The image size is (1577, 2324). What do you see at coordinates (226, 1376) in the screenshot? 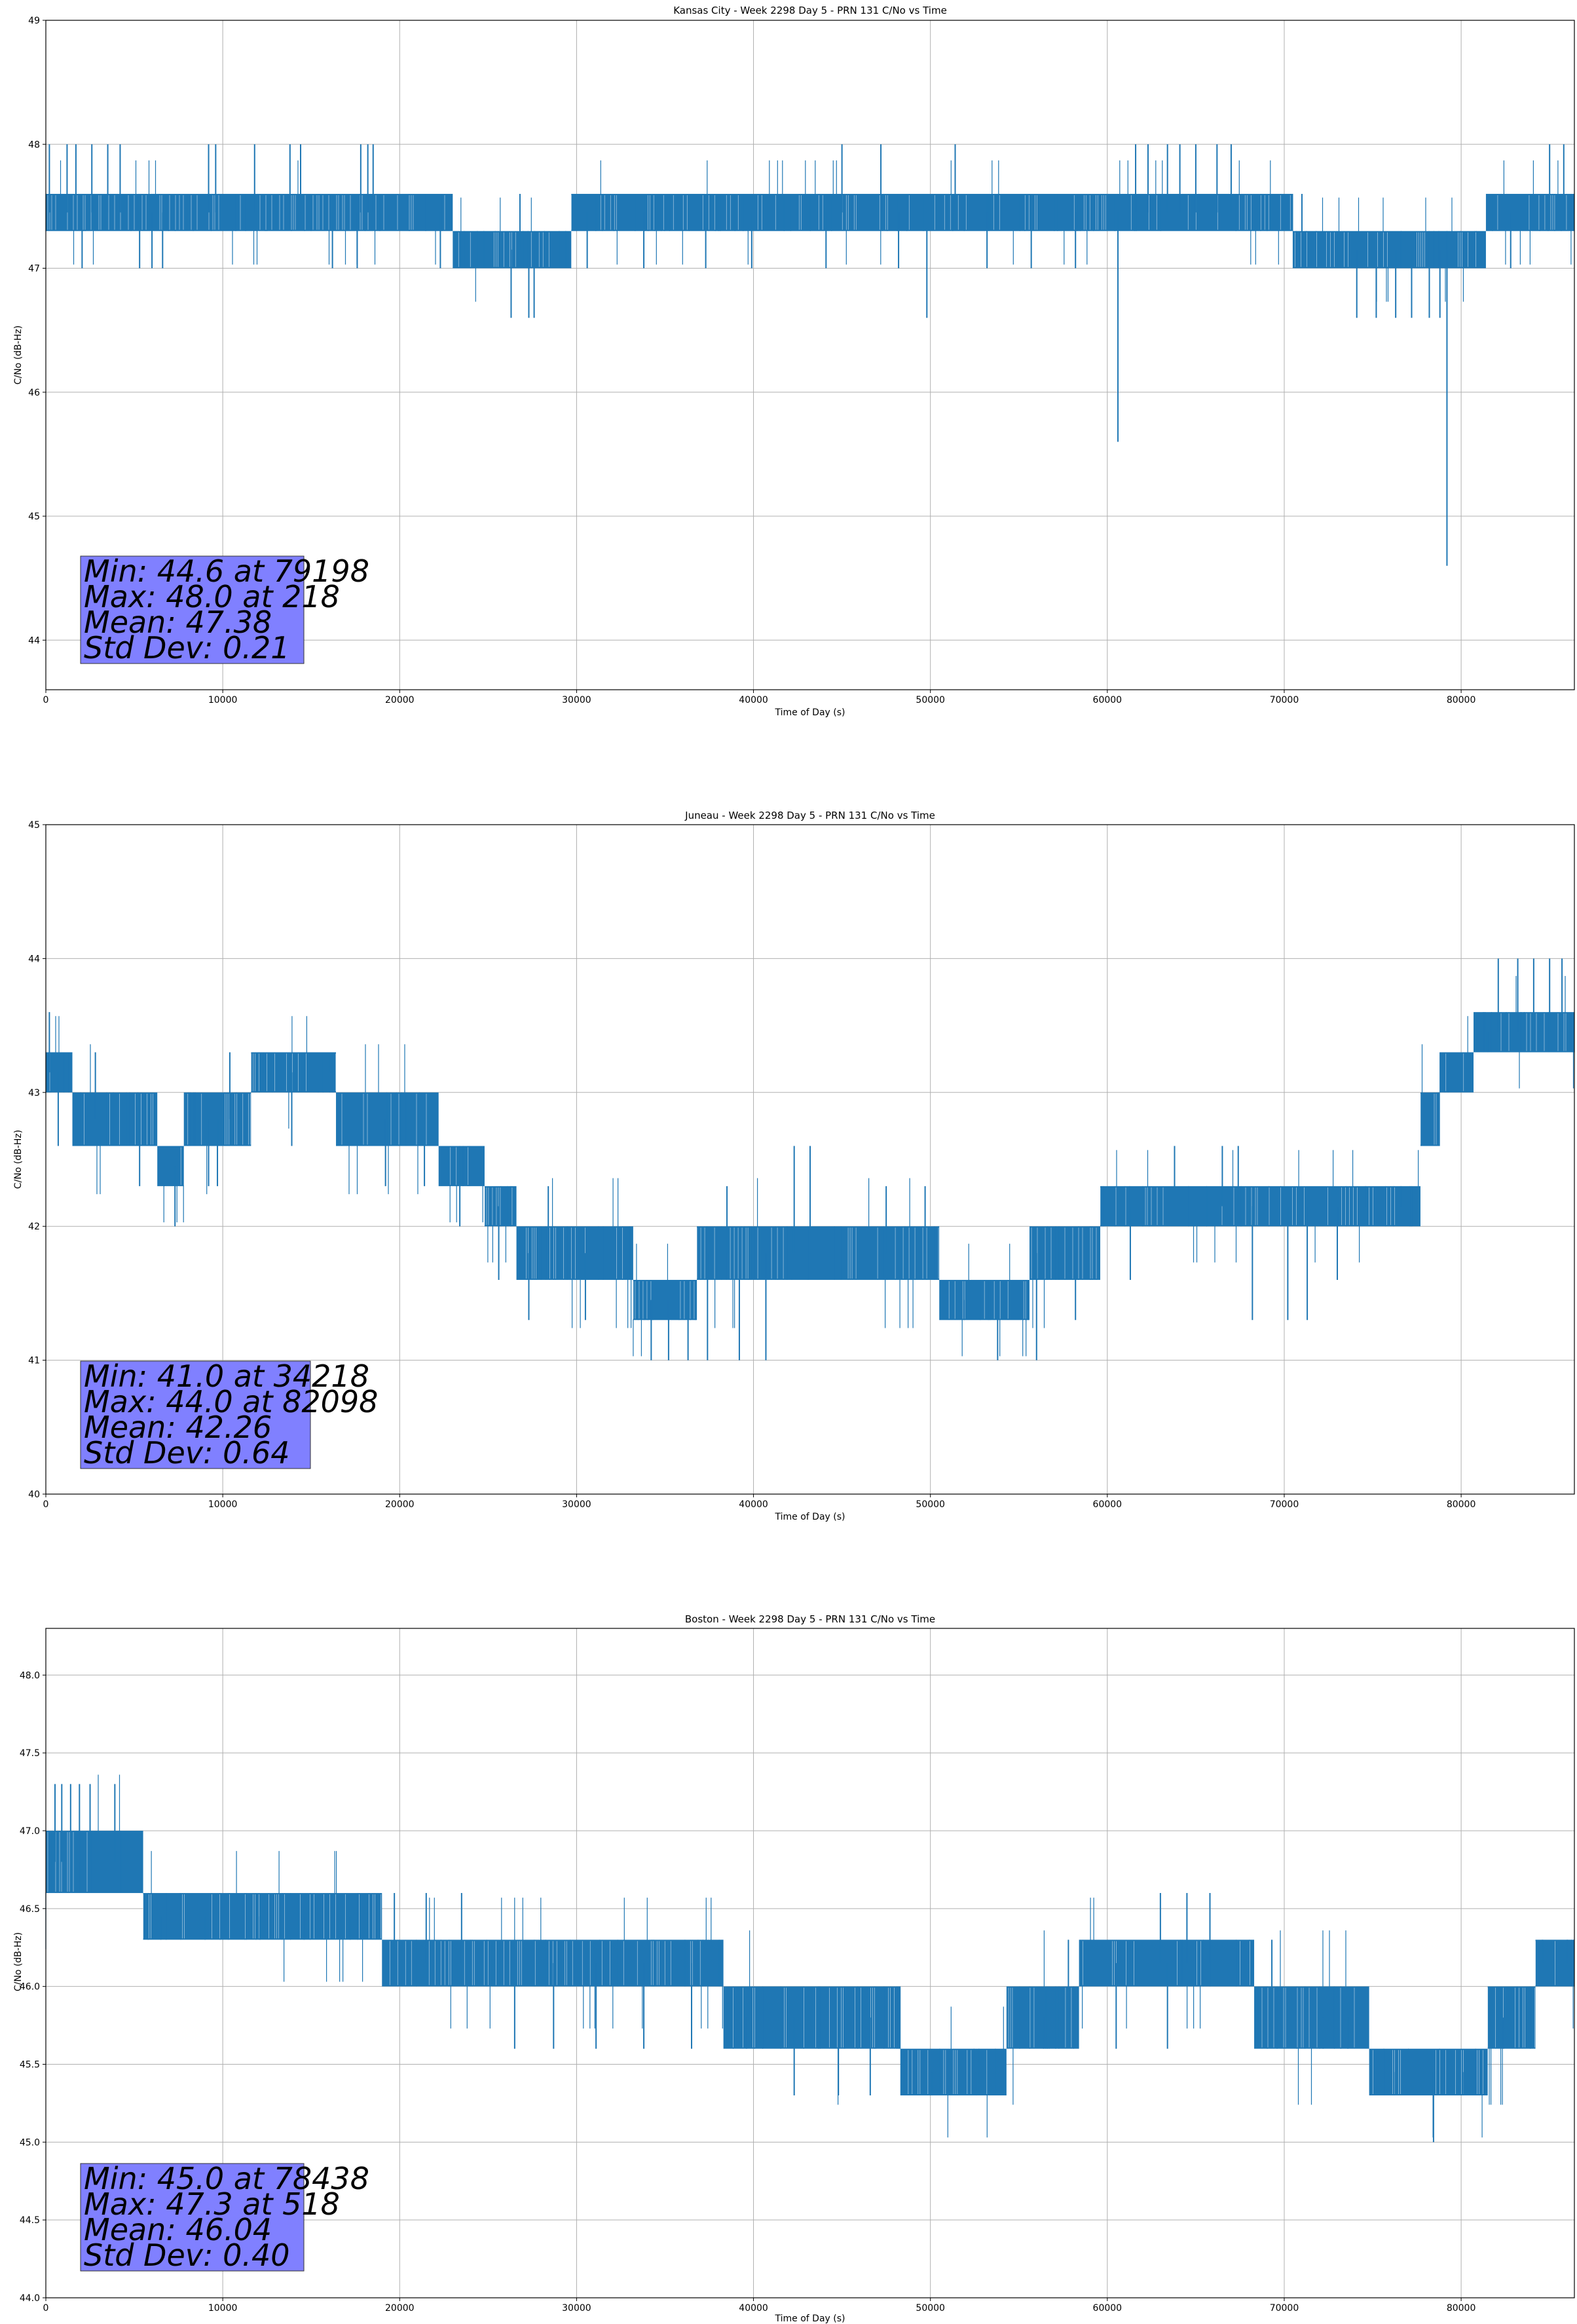
I see `stats-min: Min: 41.0 at 34218` at bounding box center [226, 1376].